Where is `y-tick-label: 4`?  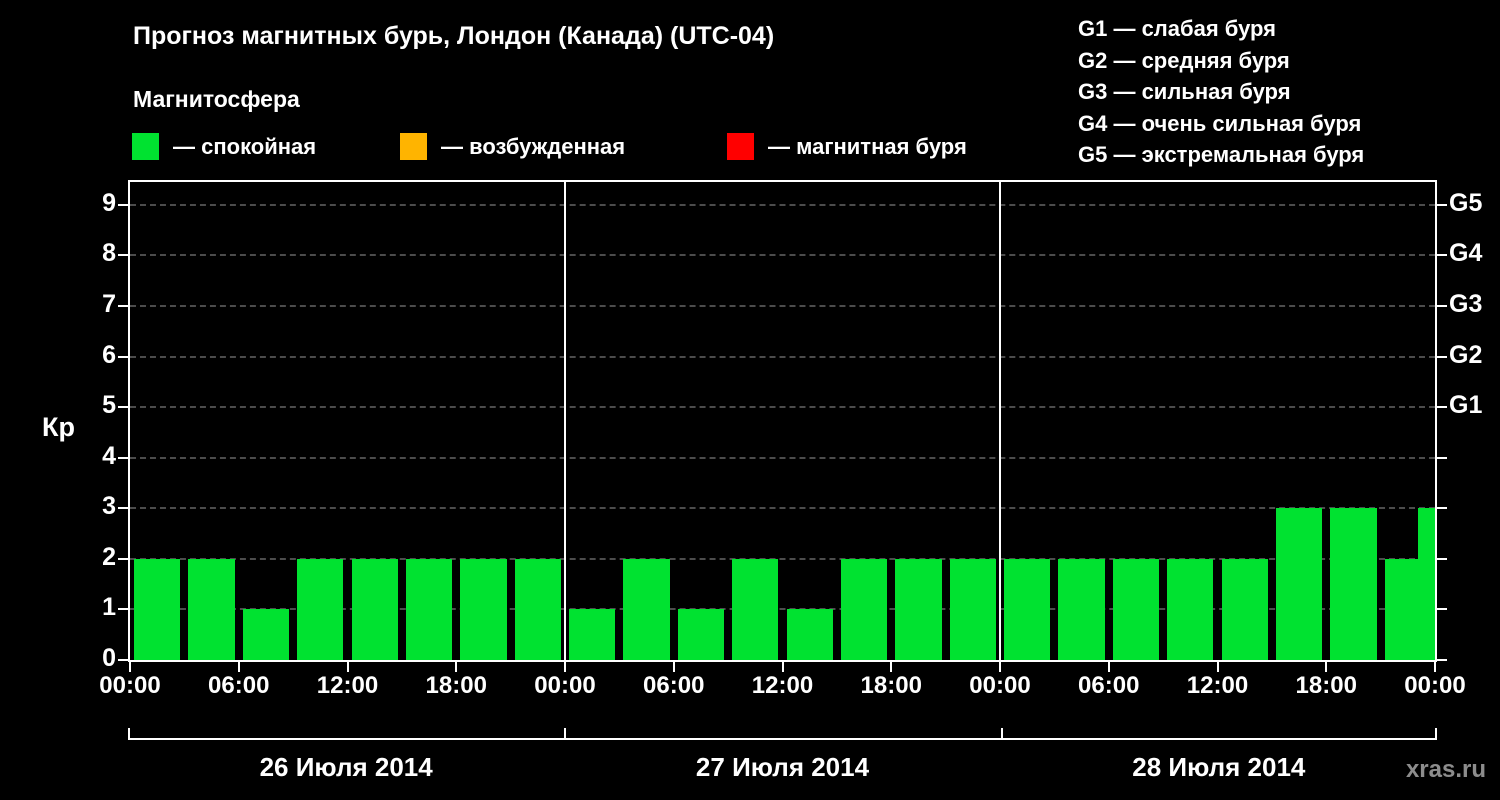 y-tick-label: 4 is located at coordinates (109, 455).